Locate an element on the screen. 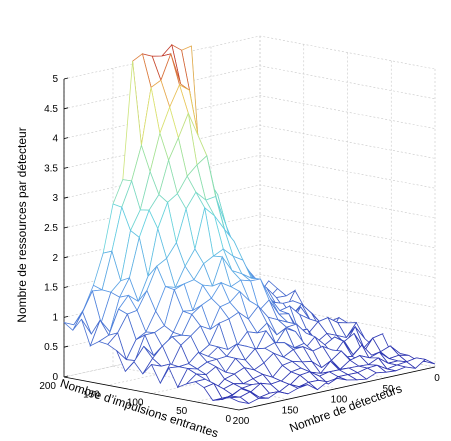  z-tick-label: 1 is located at coordinates (55, 317).